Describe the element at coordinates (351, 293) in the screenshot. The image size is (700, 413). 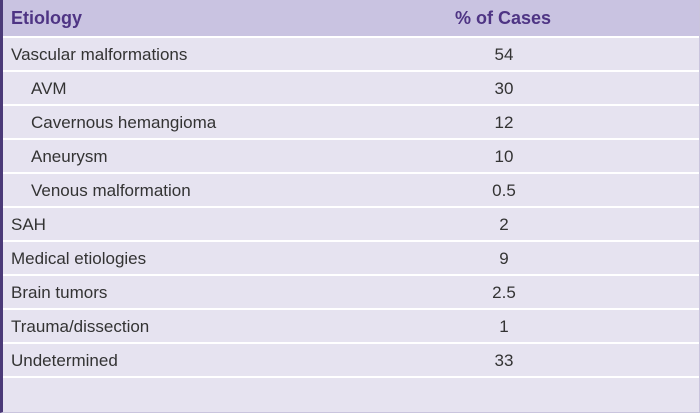
I see `table-row: Brain tumors 2.5` at that location.